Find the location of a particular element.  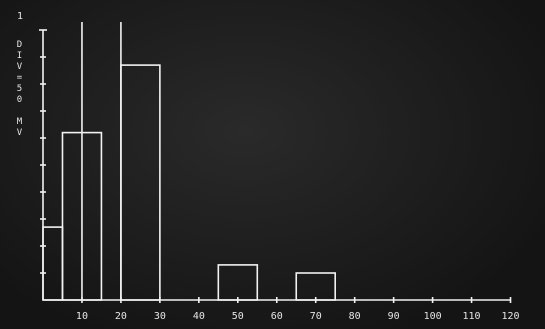

x-tick-label: 10 is located at coordinates (82, 316).